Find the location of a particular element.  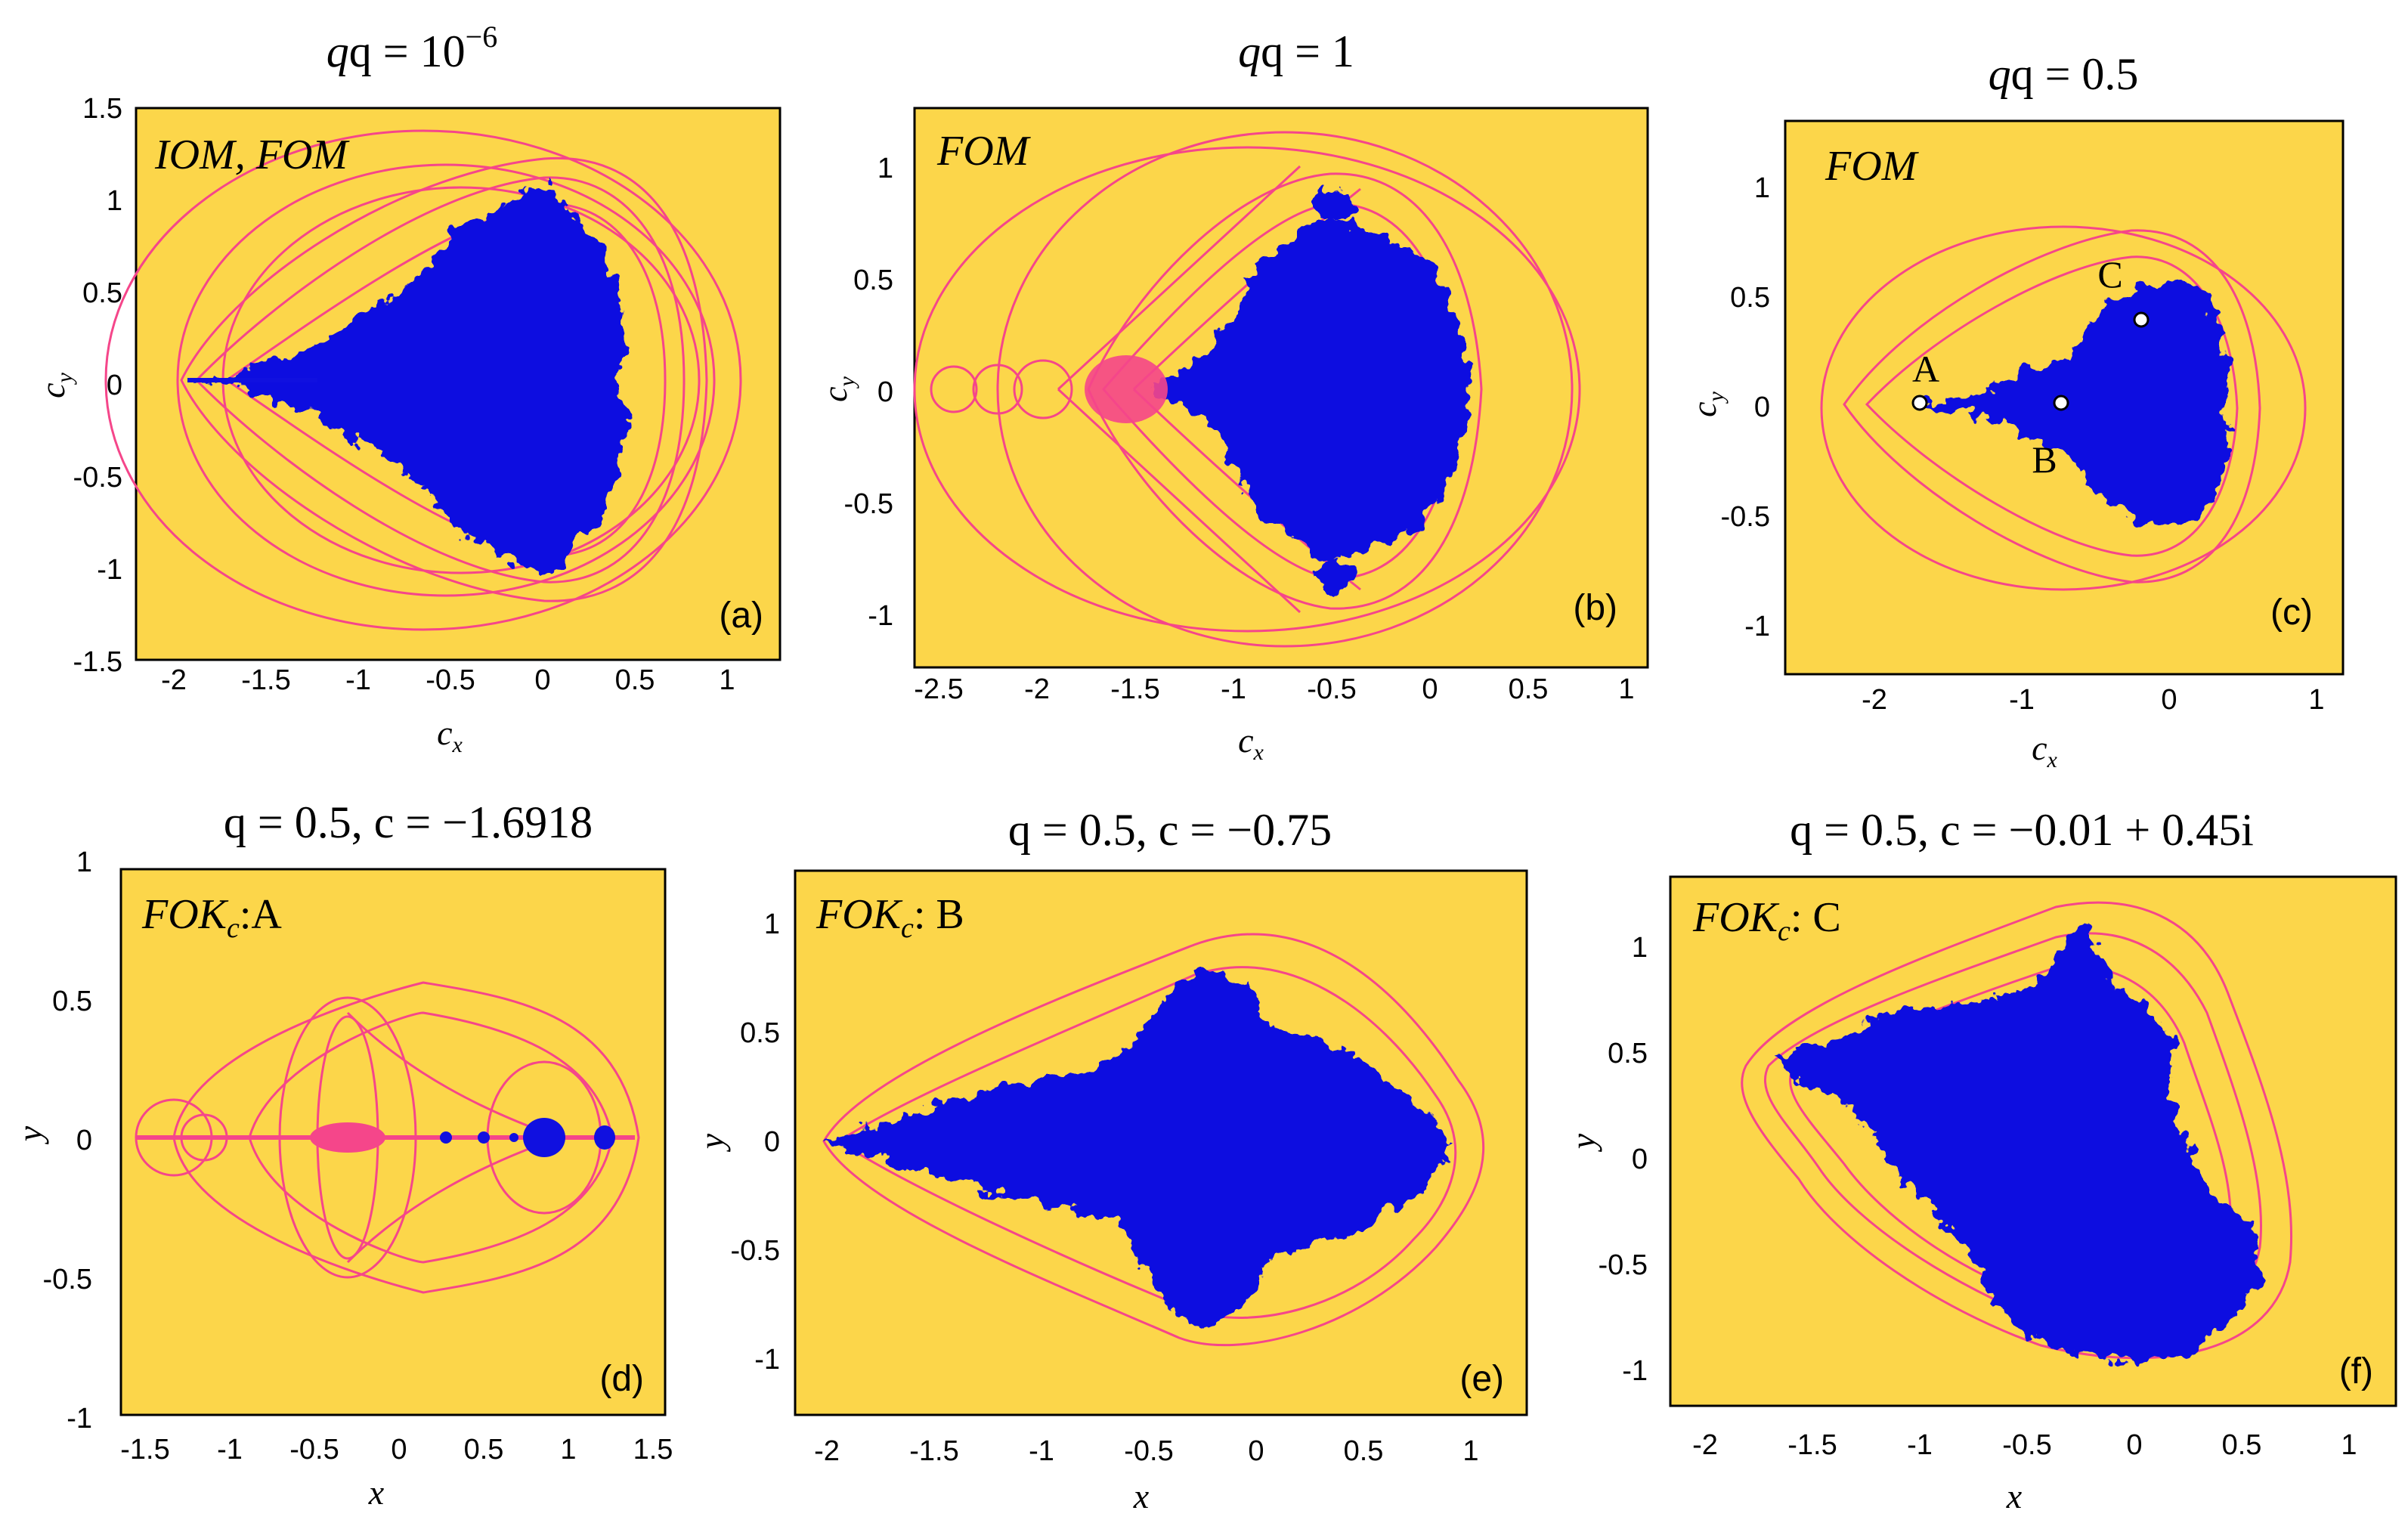

panel-e-ytick: 0.5 is located at coordinates (760, 1033).